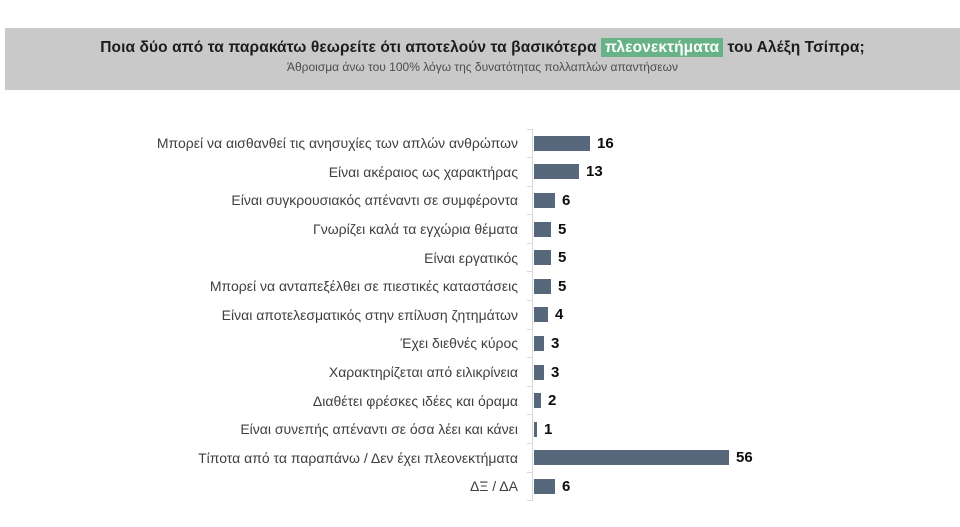 This screenshot has width=960, height=527. What do you see at coordinates (548, 429) in the screenshot?
I see `value-label: 1` at bounding box center [548, 429].